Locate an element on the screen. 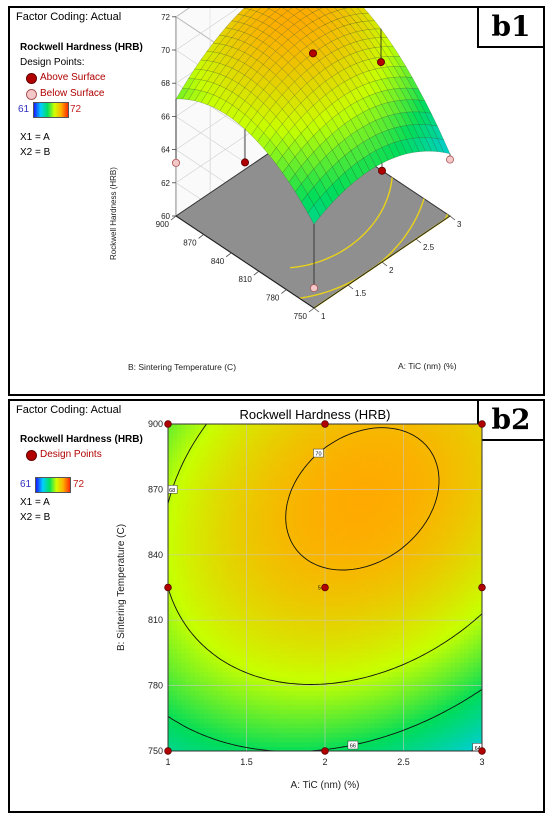 This screenshot has height=816, width=550. surface-facet is located at coordinates (314, 214).